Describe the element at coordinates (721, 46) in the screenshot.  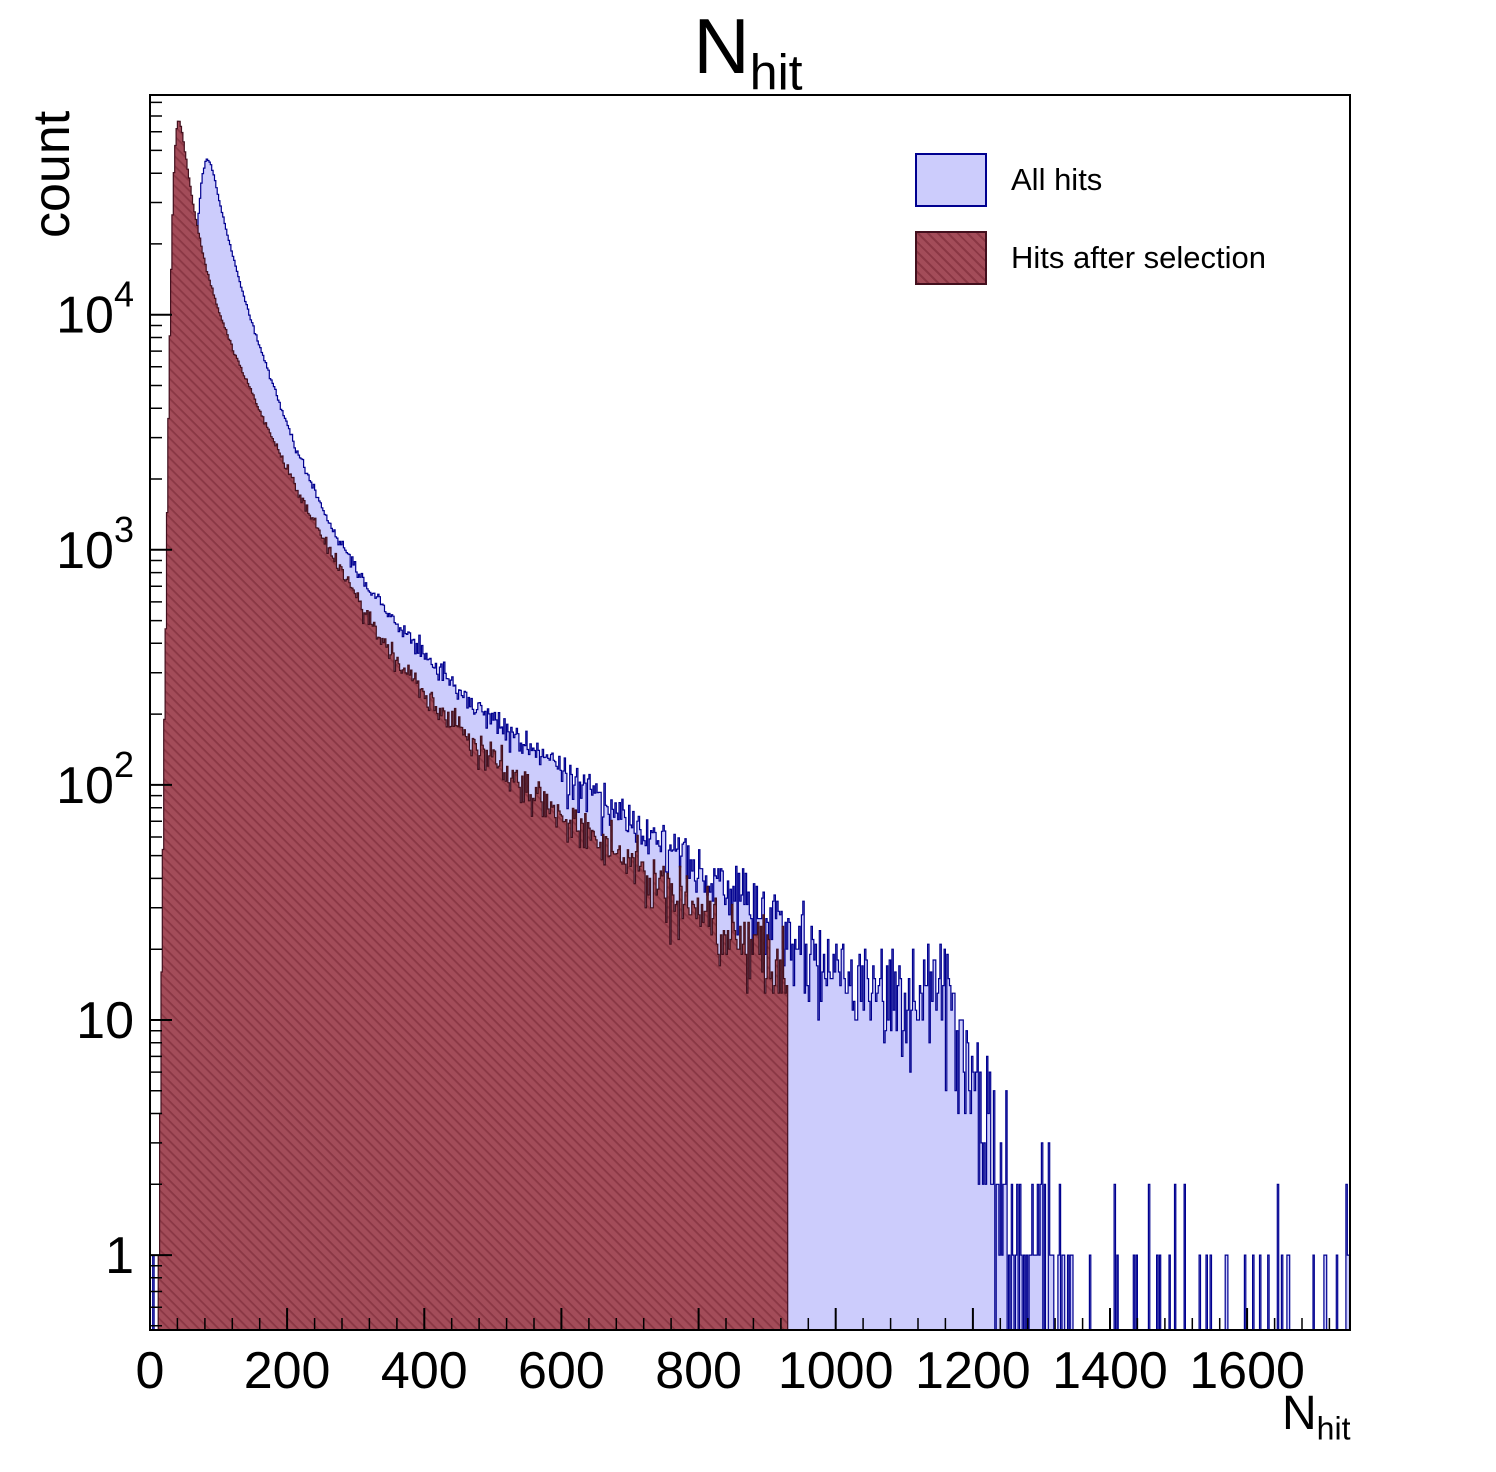
I see `chart-title-base: N` at that location.